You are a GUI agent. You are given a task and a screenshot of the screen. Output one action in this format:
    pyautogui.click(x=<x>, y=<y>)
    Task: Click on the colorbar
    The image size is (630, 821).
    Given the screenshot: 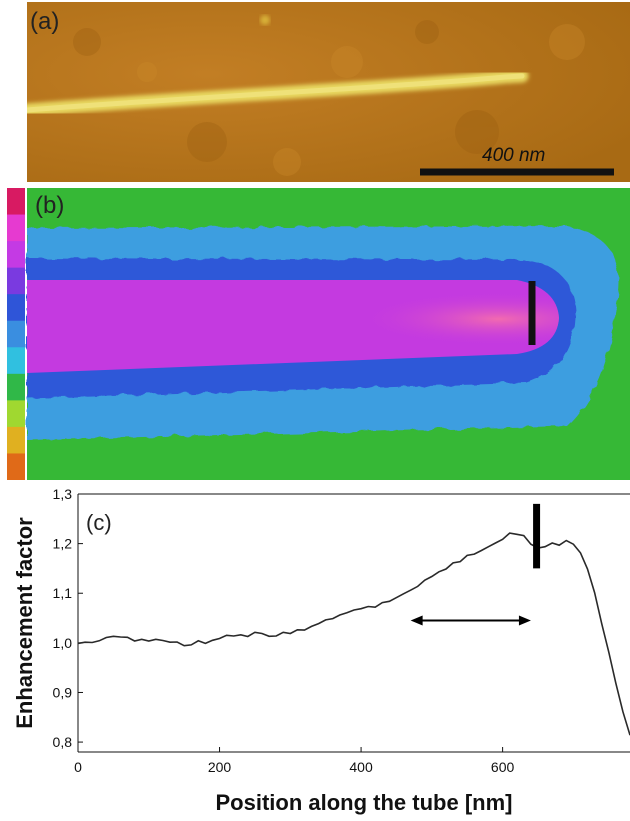 What is the action you would take?
    pyautogui.click(x=16, y=334)
    